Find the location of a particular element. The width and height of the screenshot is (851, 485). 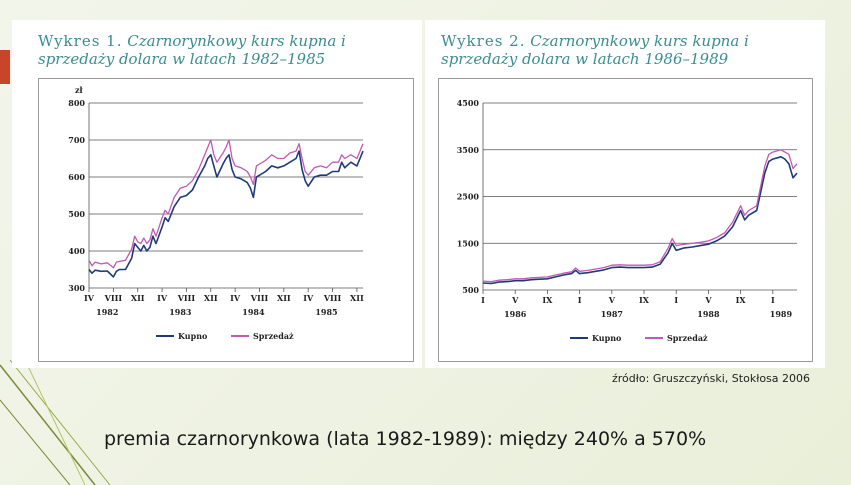

y-tick-label: 3500 is located at coordinates (468, 150).